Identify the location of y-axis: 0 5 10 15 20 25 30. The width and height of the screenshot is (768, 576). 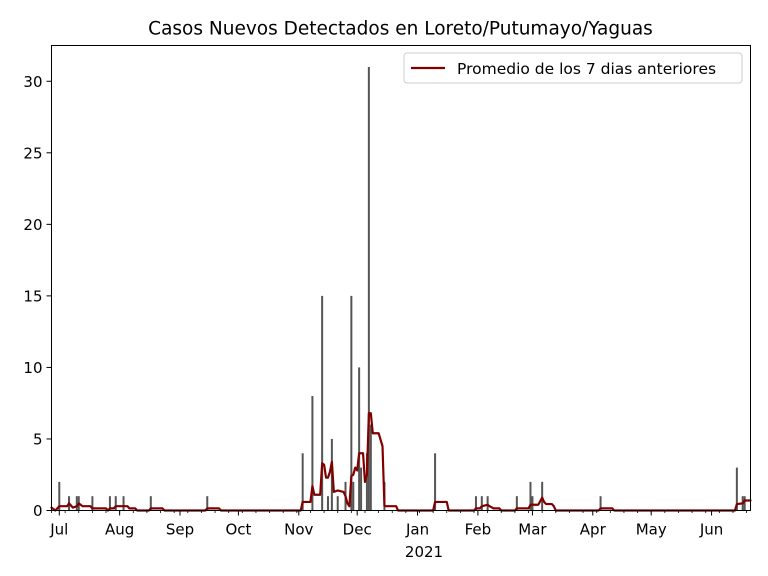
(37, 296).